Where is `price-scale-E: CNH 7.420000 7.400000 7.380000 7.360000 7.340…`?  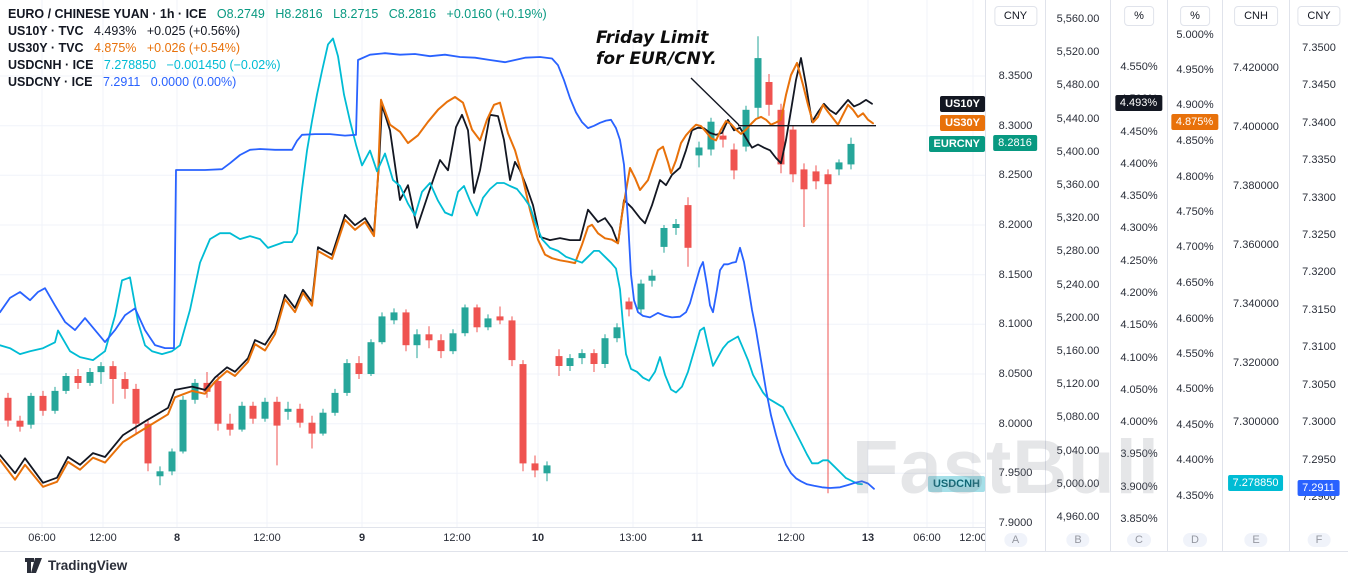 price-scale-E: CNH 7.420000 7.400000 7.380000 7.360000 7.340… is located at coordinates (1255, 275).